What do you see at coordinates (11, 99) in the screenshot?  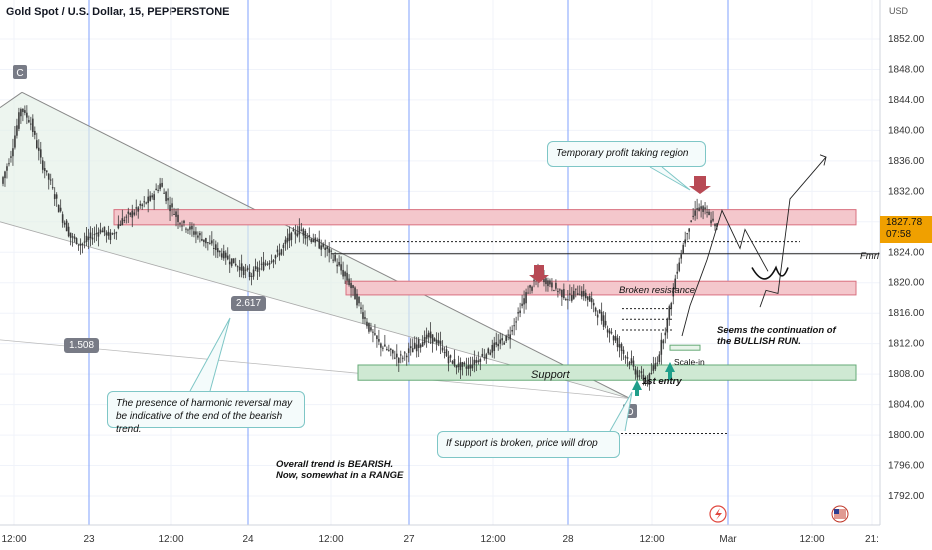 I see `pattern-leg` at bounding box center [11, 99].